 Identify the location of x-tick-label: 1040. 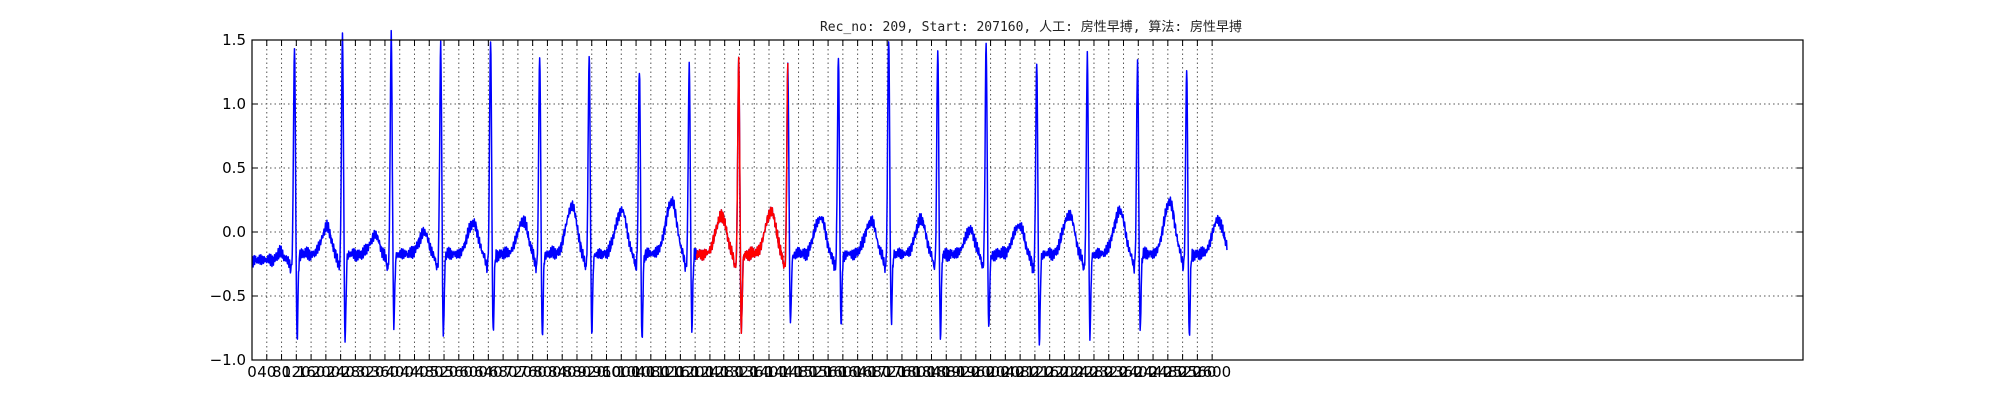
(636, 372).